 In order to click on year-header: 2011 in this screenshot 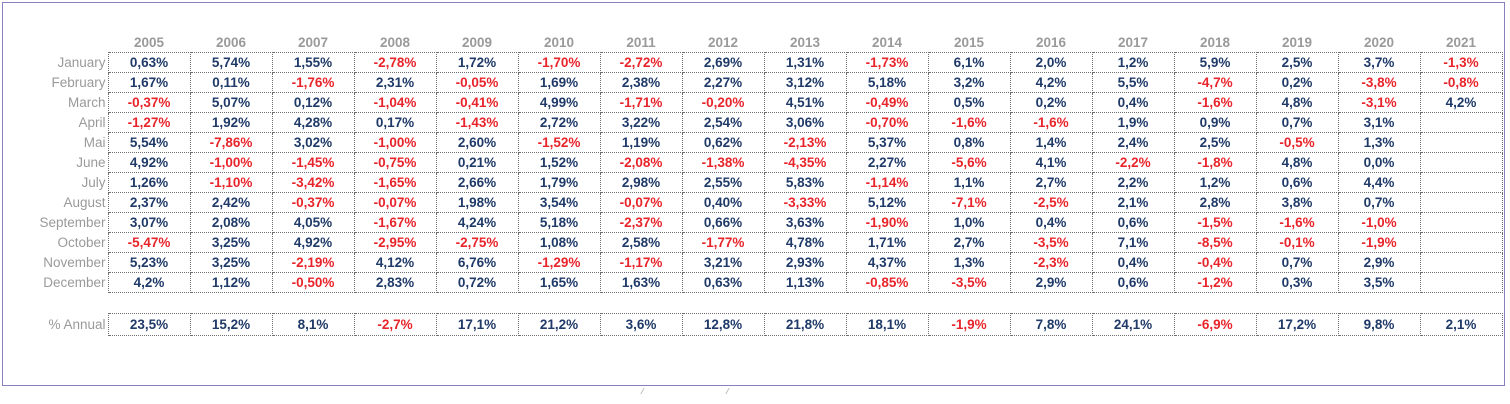, I will do `click(641, 42)`.